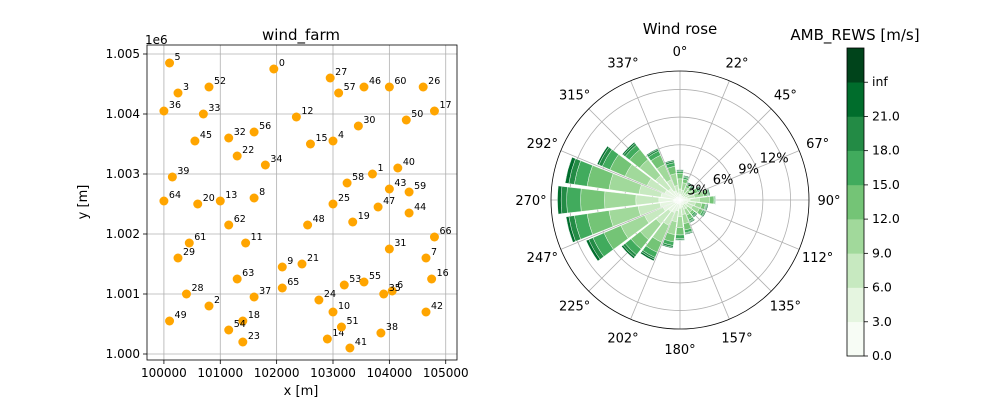  What do you see at coordinates (123, 354) in the screenshot?
I see `y-tick-label: 1.000` at bounding box center [123, 354].